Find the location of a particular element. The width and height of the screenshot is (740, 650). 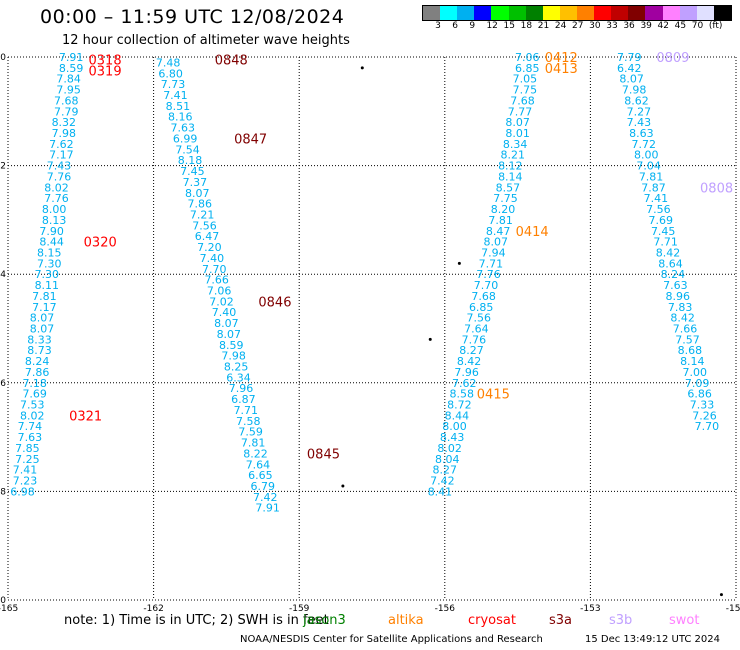

y-tick-label: -8 is located at coordinates (3, 492).